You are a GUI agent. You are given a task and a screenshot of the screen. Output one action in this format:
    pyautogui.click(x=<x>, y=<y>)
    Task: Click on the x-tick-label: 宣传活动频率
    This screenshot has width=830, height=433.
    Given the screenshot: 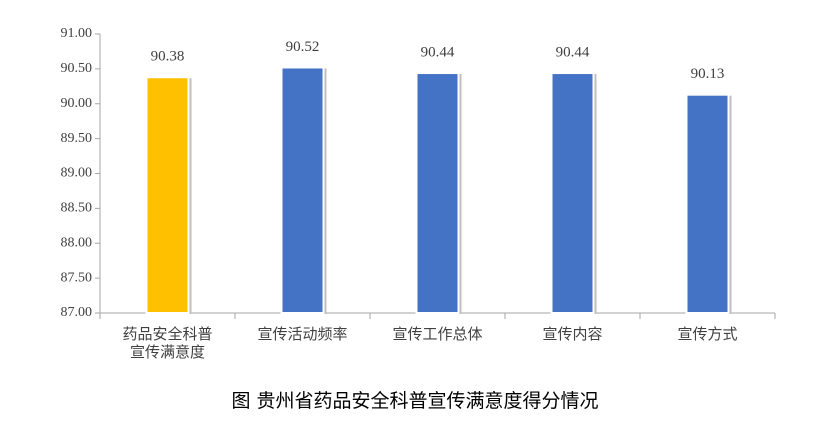 What is the action you would take?
    pyautogui.click(x=302, y=334)
    